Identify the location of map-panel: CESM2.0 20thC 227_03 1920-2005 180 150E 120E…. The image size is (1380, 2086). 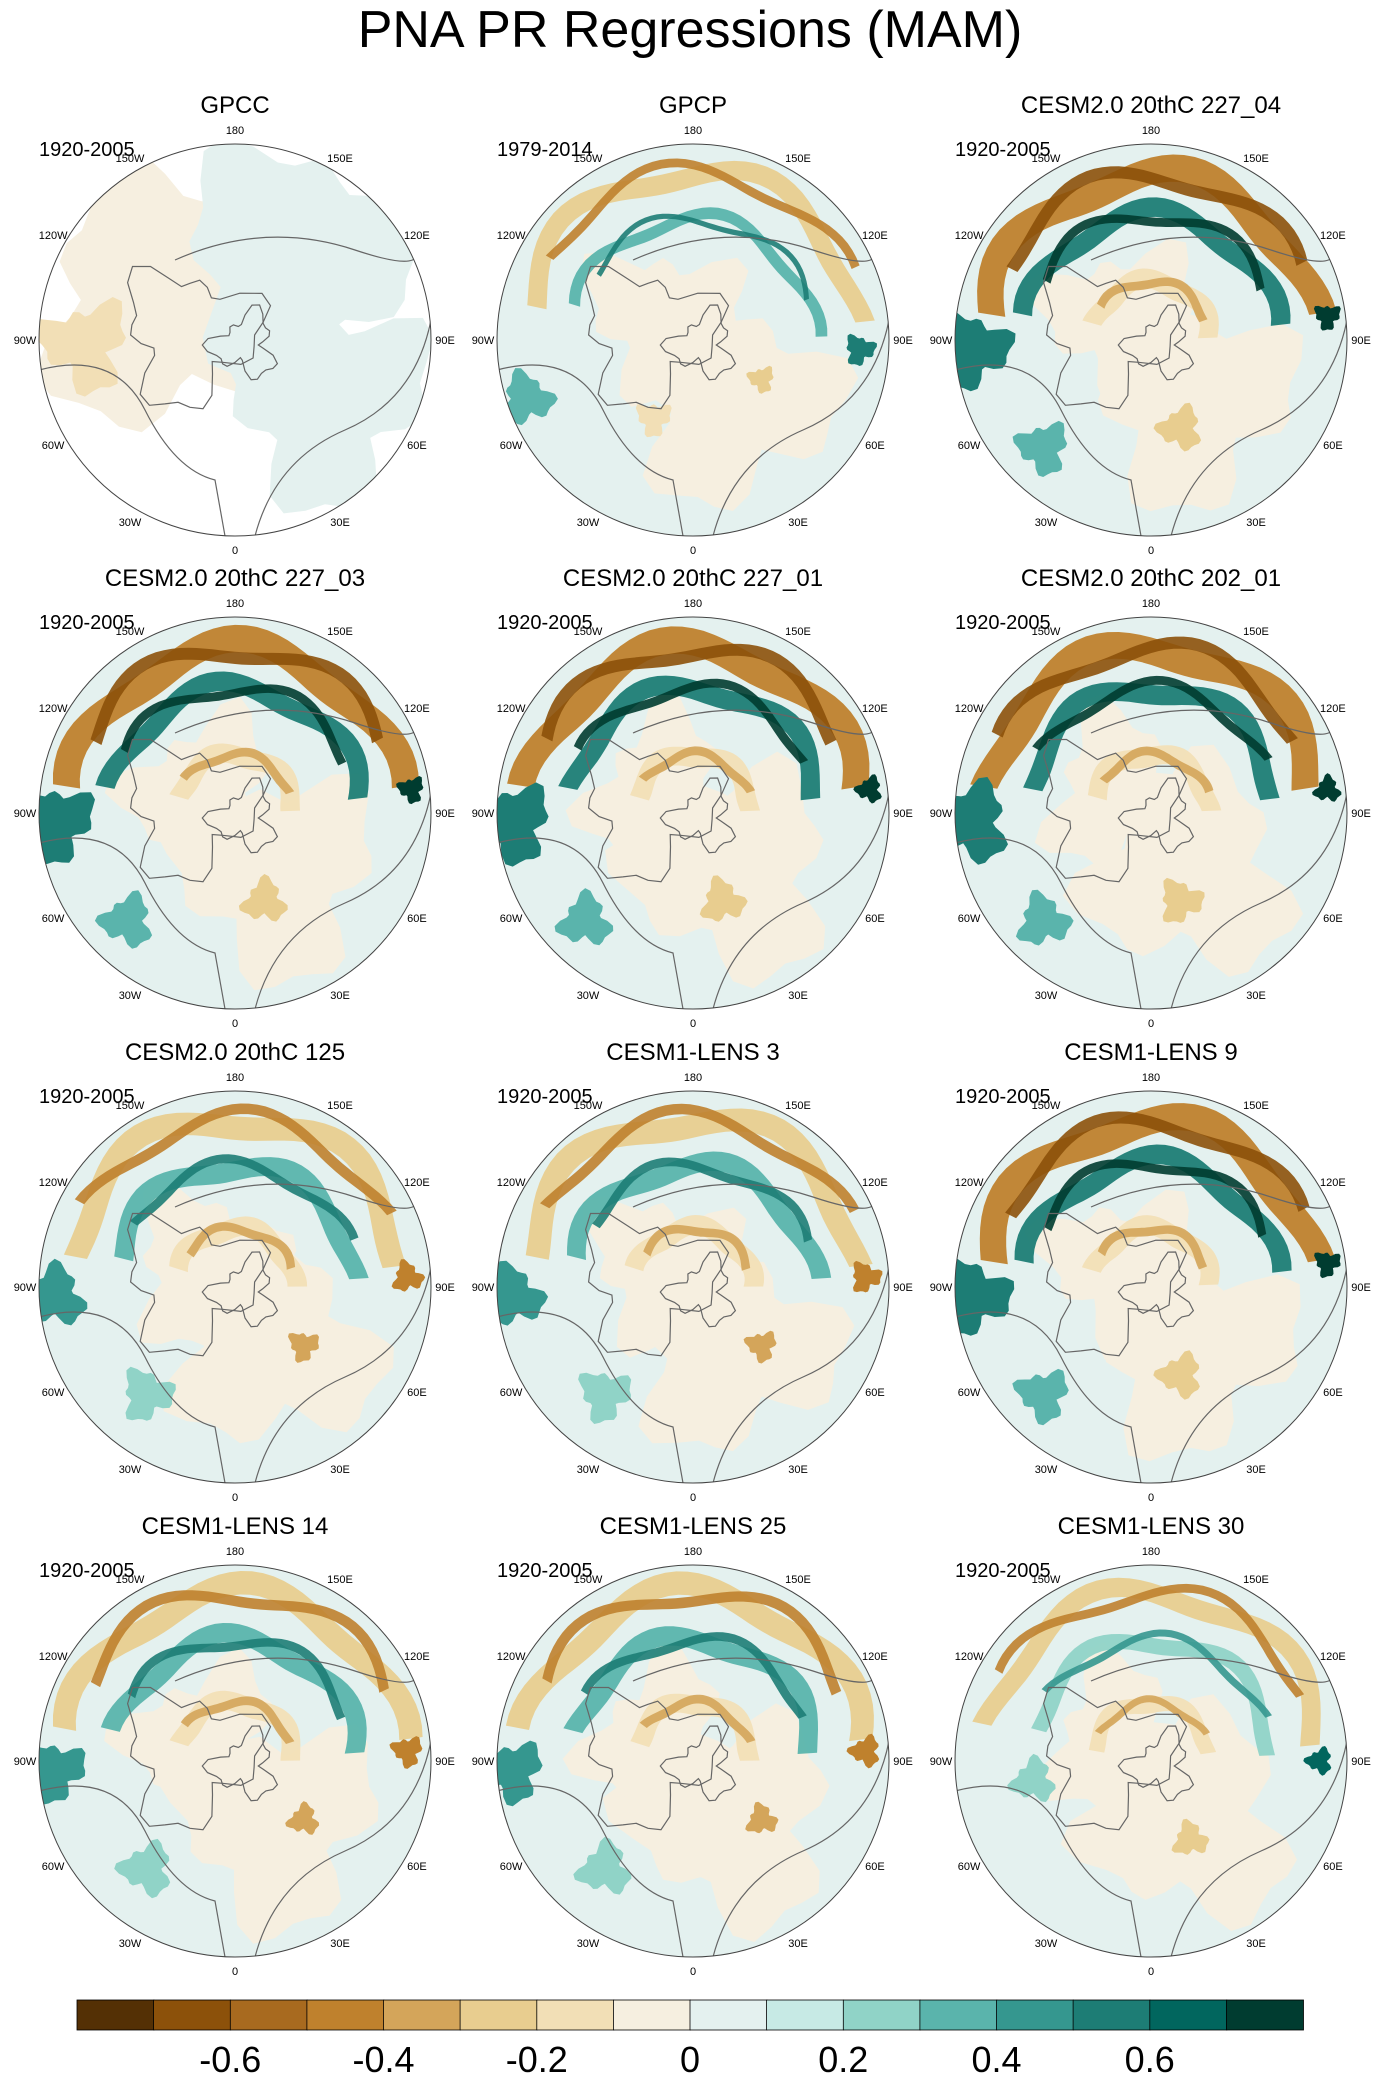
(234, 797).